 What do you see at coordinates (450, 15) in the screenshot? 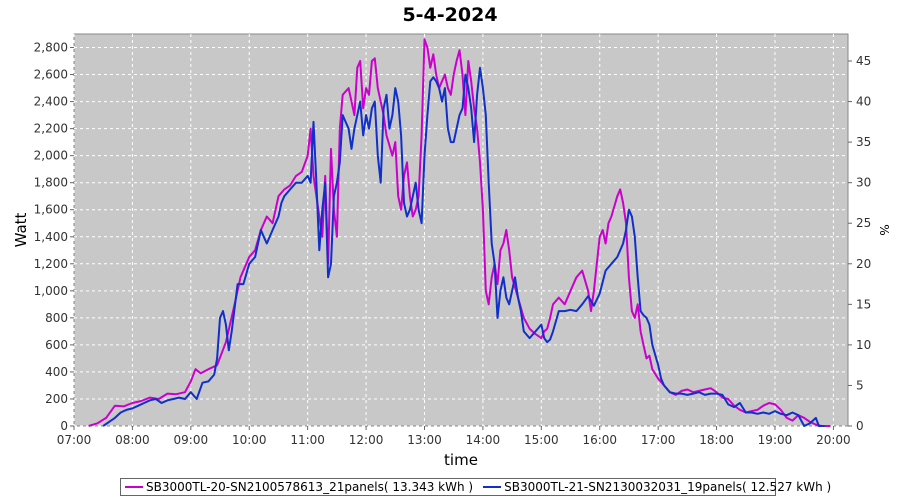
I see `chart-title: 5-4-2024` at bounding box center [450, 15].